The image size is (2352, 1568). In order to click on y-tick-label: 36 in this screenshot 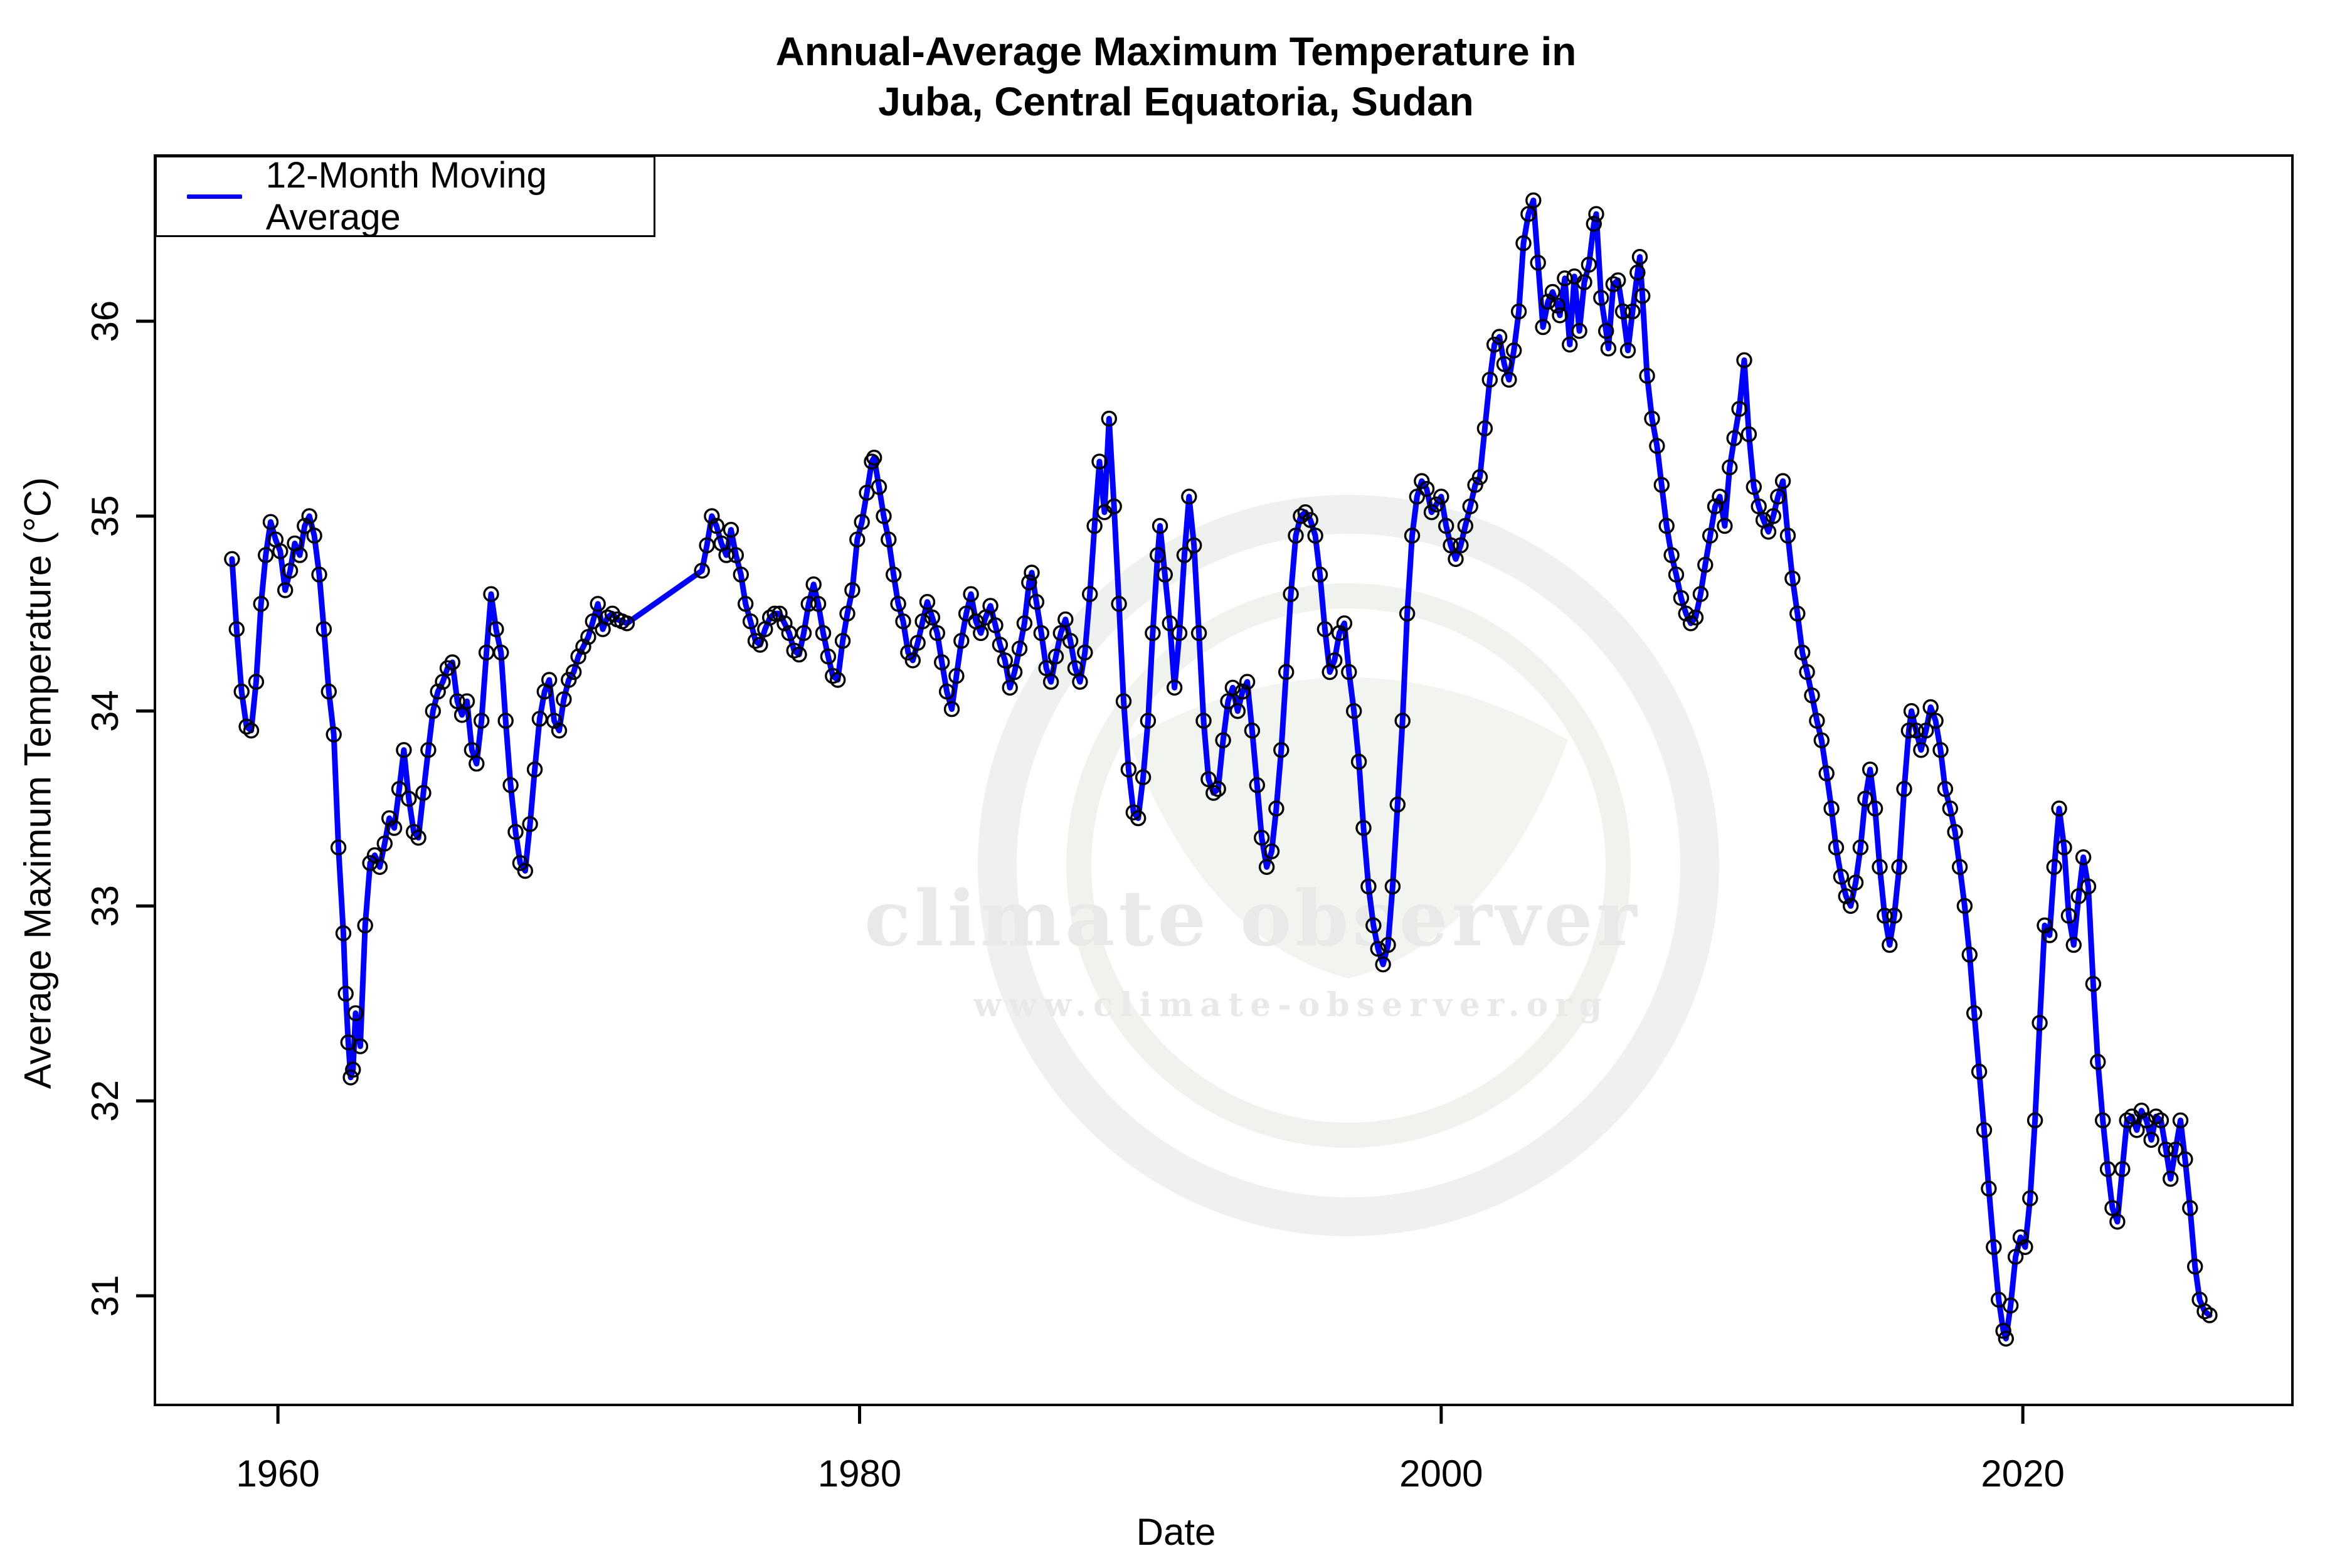, I will do `click(105, 321)`.